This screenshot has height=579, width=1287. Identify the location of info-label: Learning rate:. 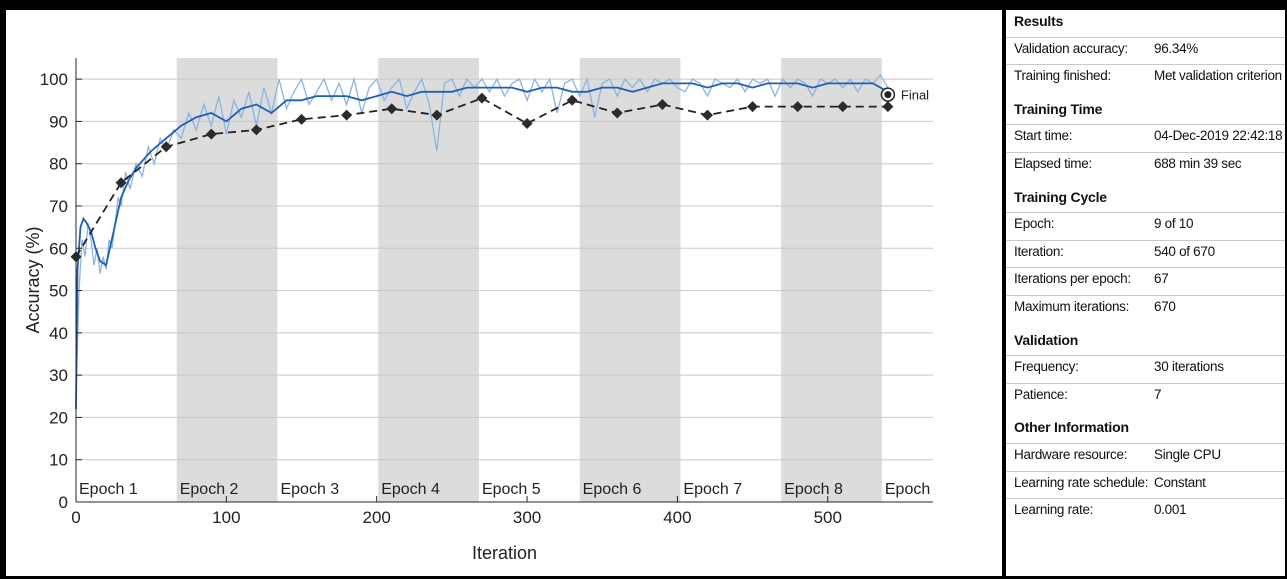
(1054, 510).